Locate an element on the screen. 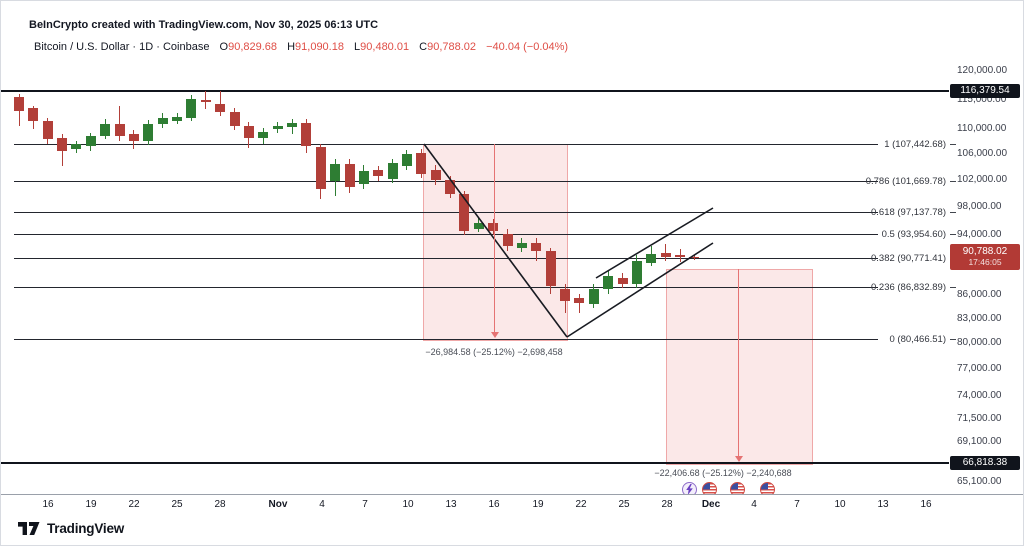 Image resolution: width=1024 pixels, height=546 pixels. time-axis-label: 7 is located at coordinates (797, 504).